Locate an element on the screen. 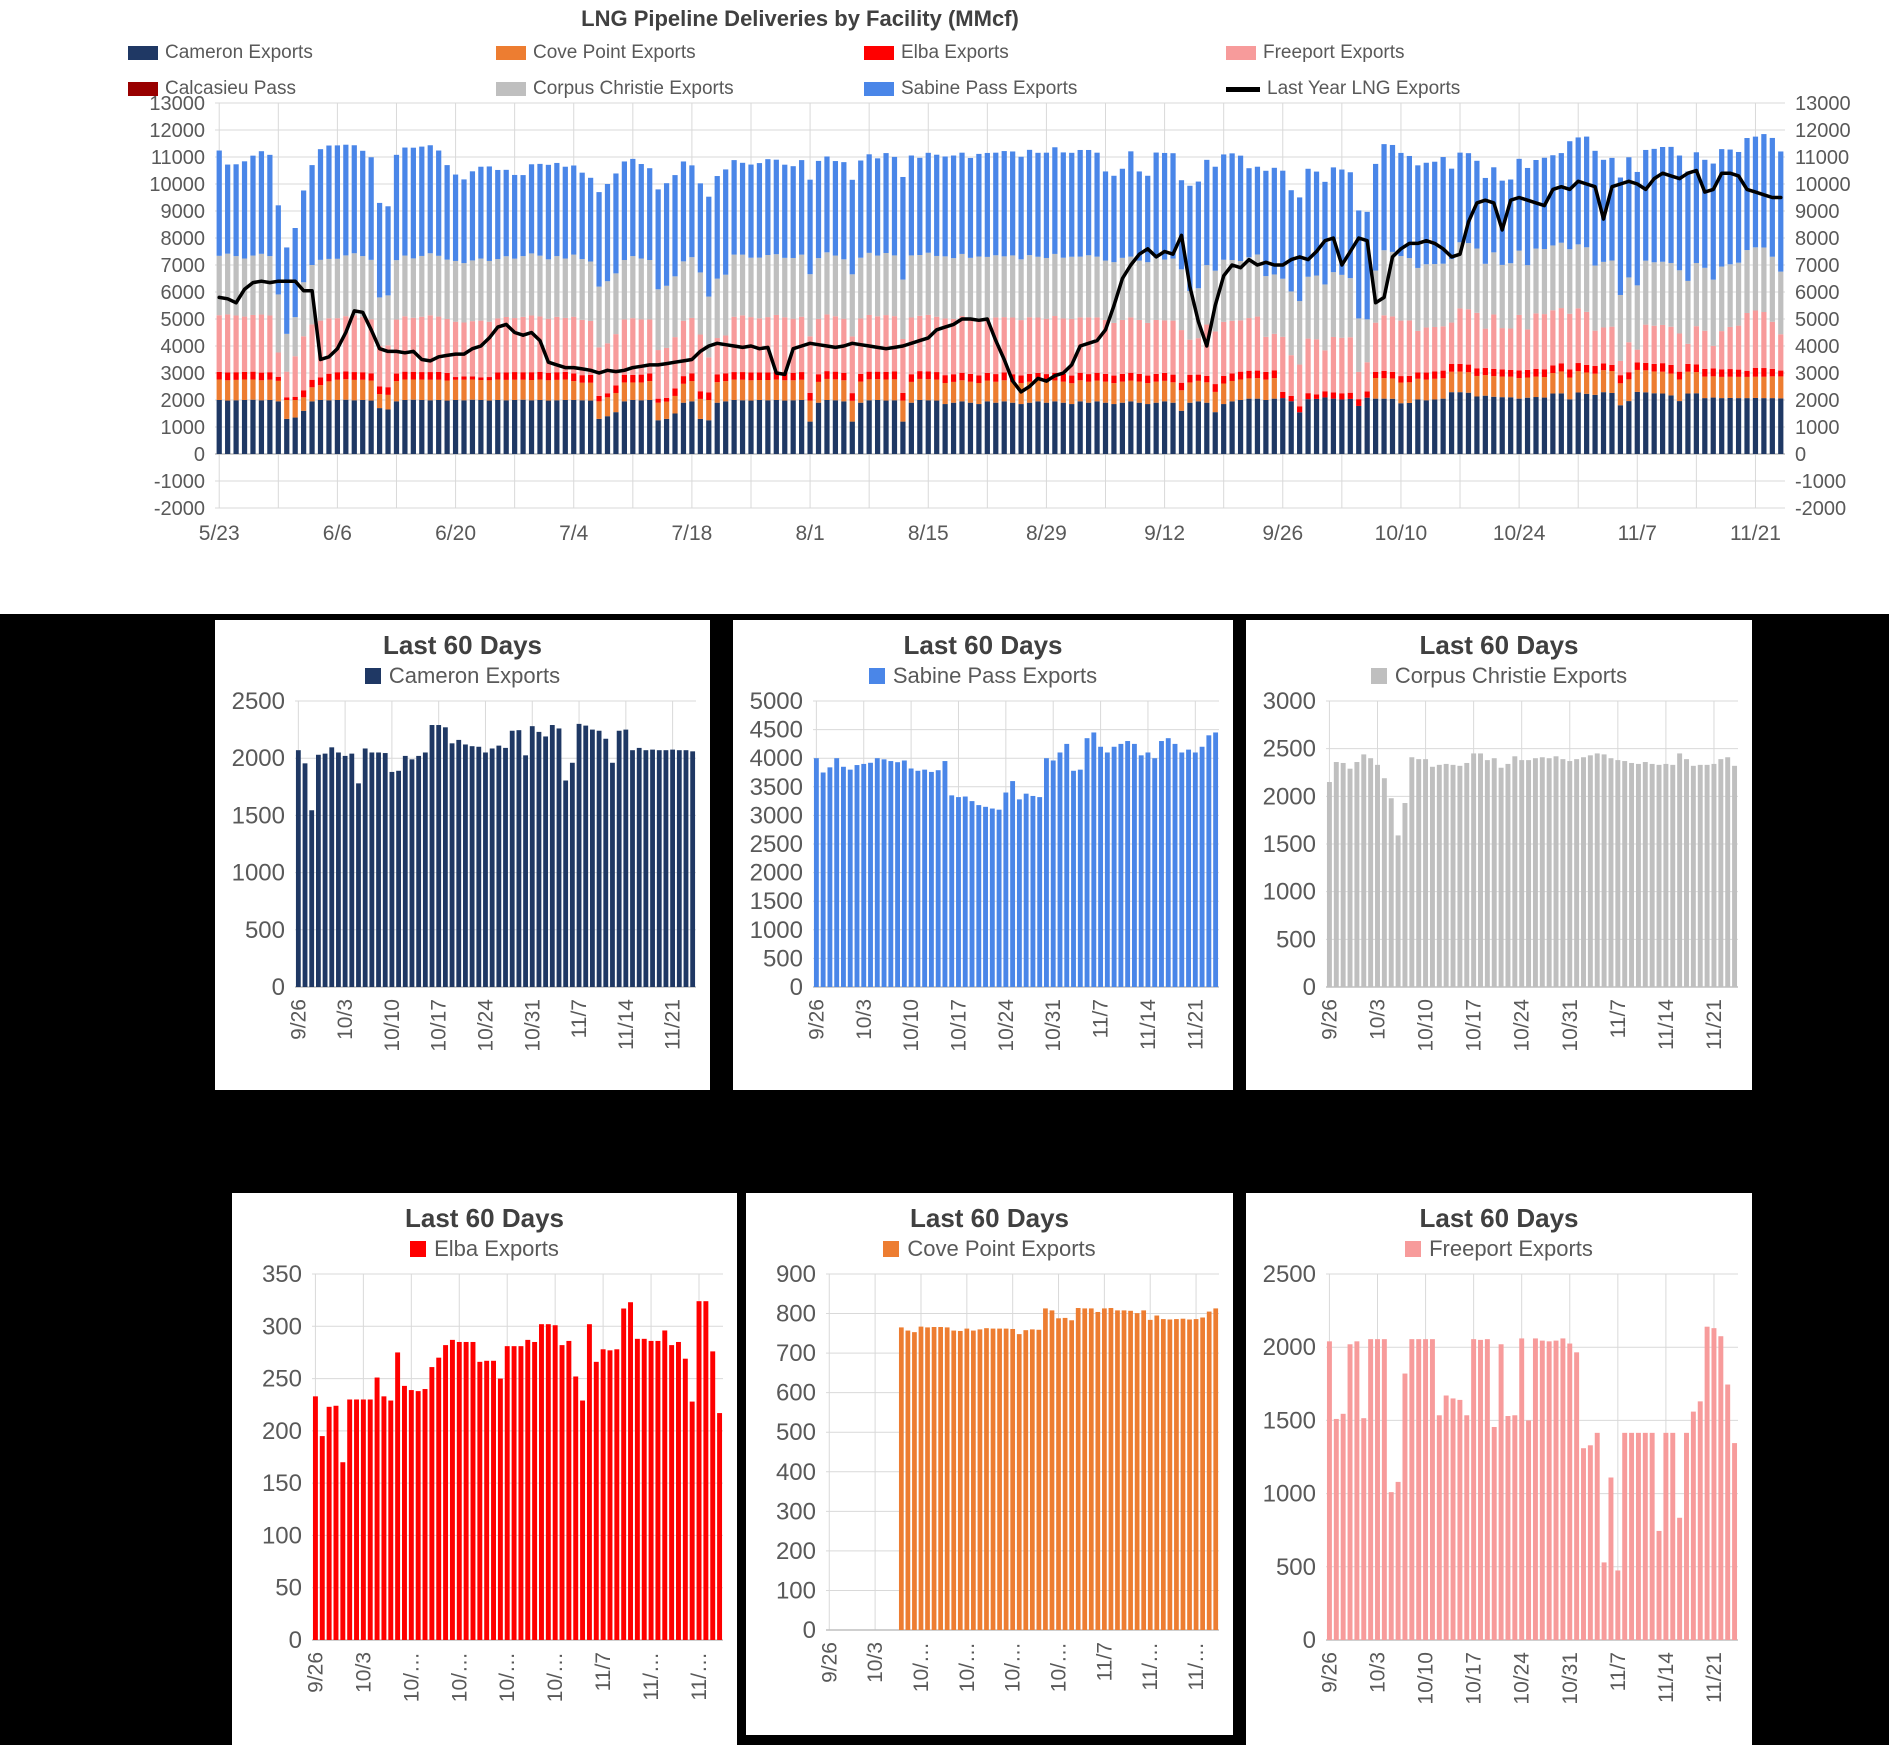 Image resolution: width=1889 pixels, height=1745 pixels. svg-text: 2500 is located at coordinates (1289, 1276).